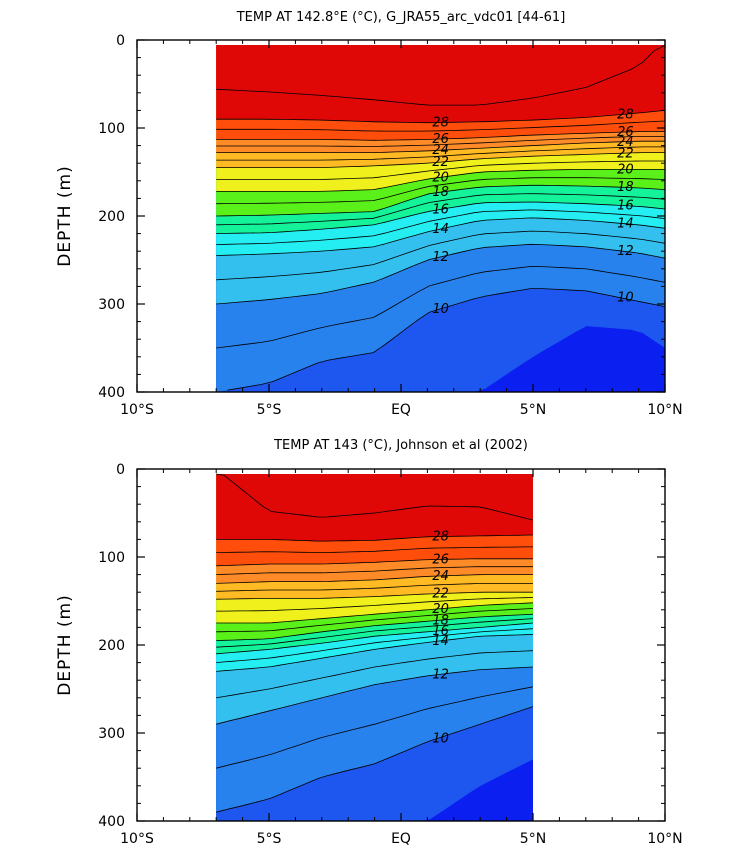 Image resolution: width=732 pixels, height=868 pixels. I want to click on y-tick-label: 300, so click(111, 305).